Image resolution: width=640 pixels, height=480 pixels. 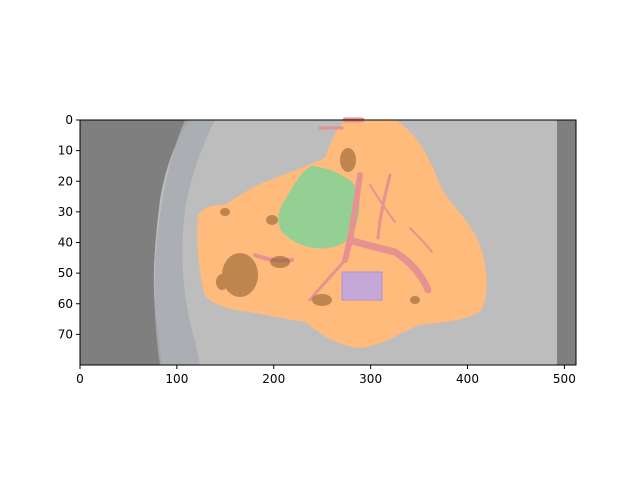 I want to click on y-tick-label: 30, so click(x=65, y=212).